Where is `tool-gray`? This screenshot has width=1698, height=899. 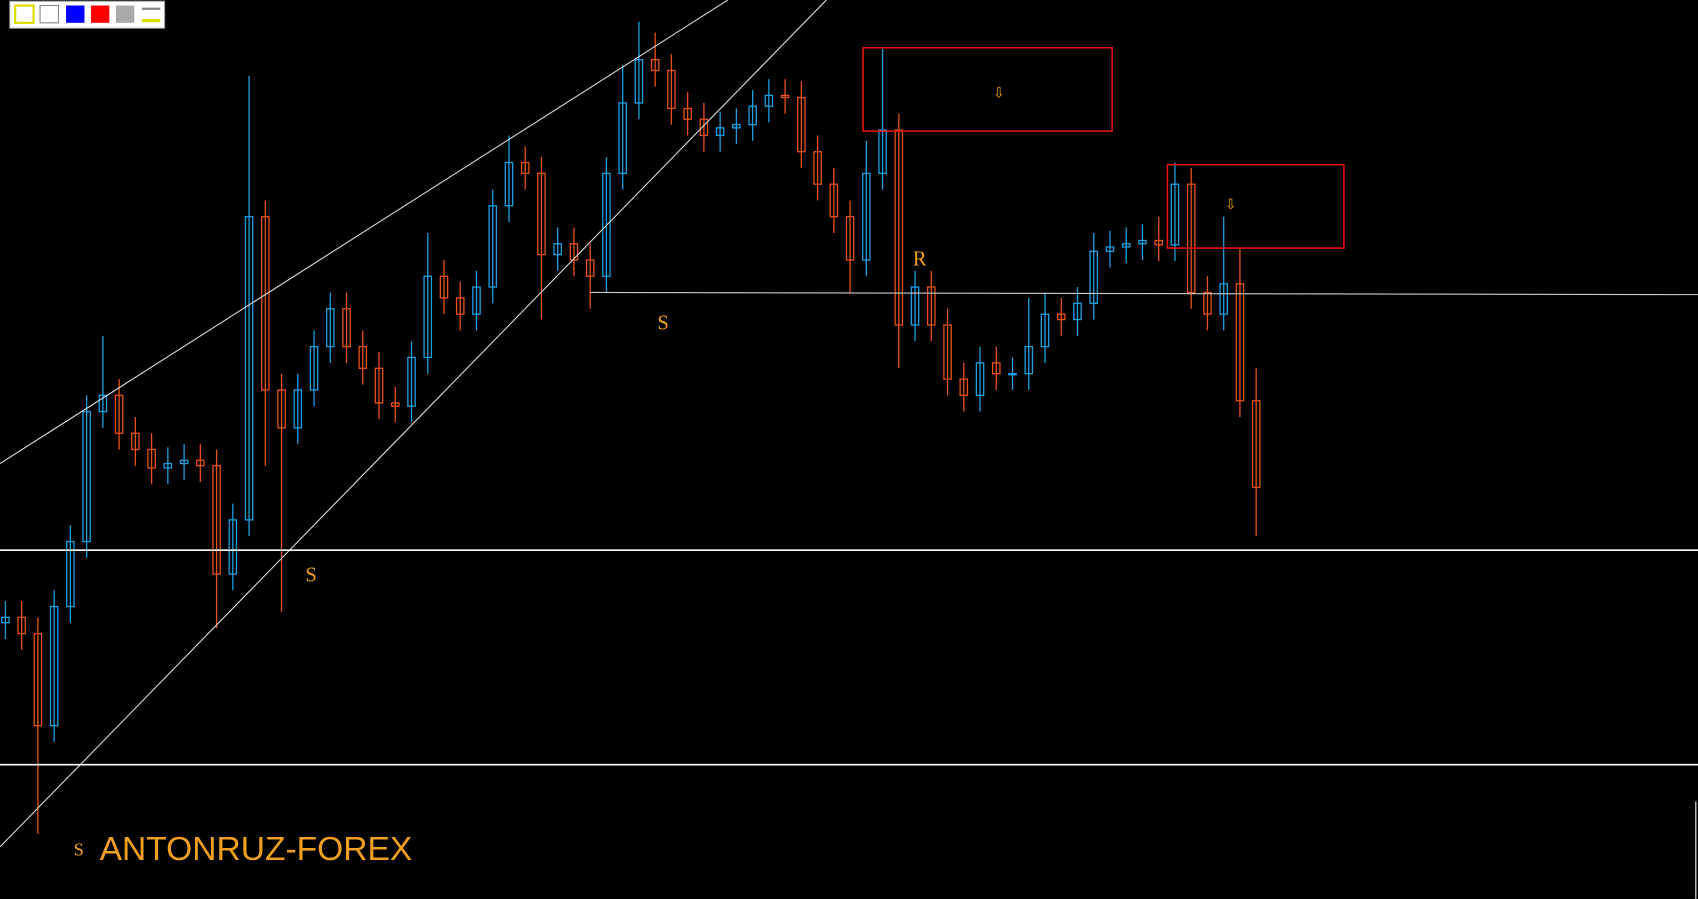
tool-gray is located at coordinates (125, 14).